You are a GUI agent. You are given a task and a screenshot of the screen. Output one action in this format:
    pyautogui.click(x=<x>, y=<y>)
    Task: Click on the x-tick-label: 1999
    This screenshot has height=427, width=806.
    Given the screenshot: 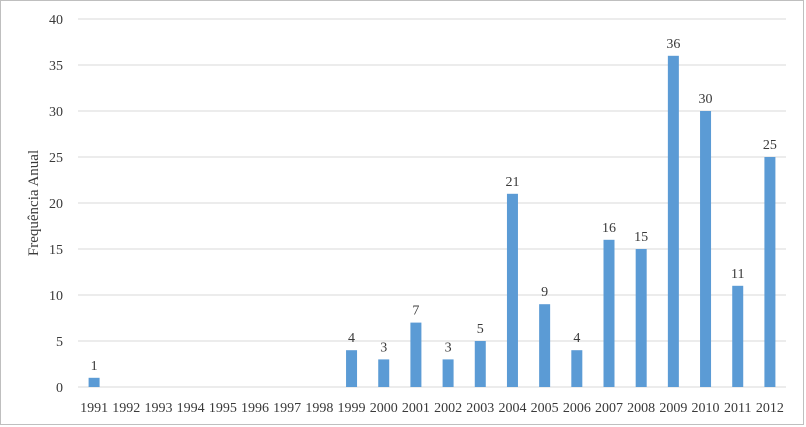 What is the action you would take?
    pyautogui.click(x=352, y=408)
    